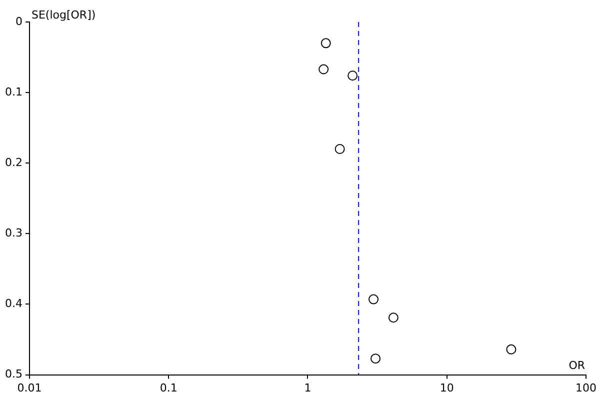  Describe the element at coordinates (308, 387) in the screenshot. I see `x-tick-label: 1` at that location.